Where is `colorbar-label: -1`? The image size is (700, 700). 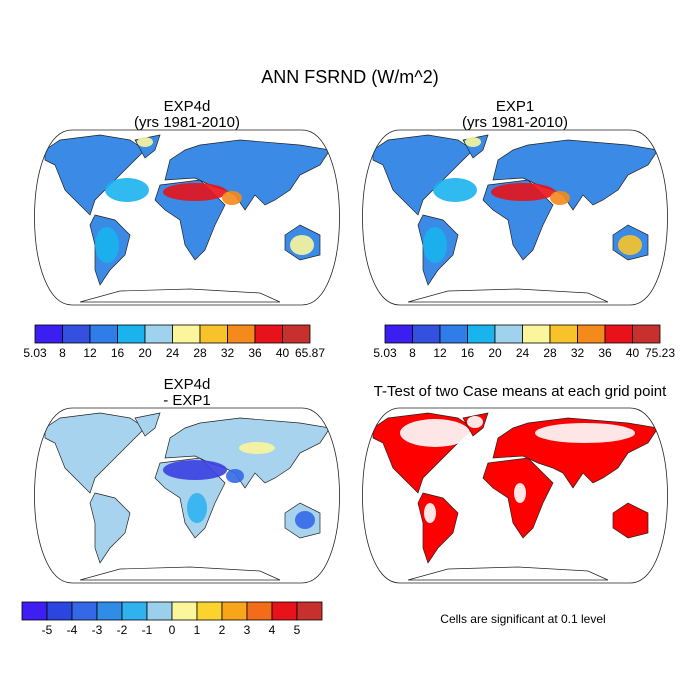
colorbar-label: -1 is located at coordinates (147, 630).